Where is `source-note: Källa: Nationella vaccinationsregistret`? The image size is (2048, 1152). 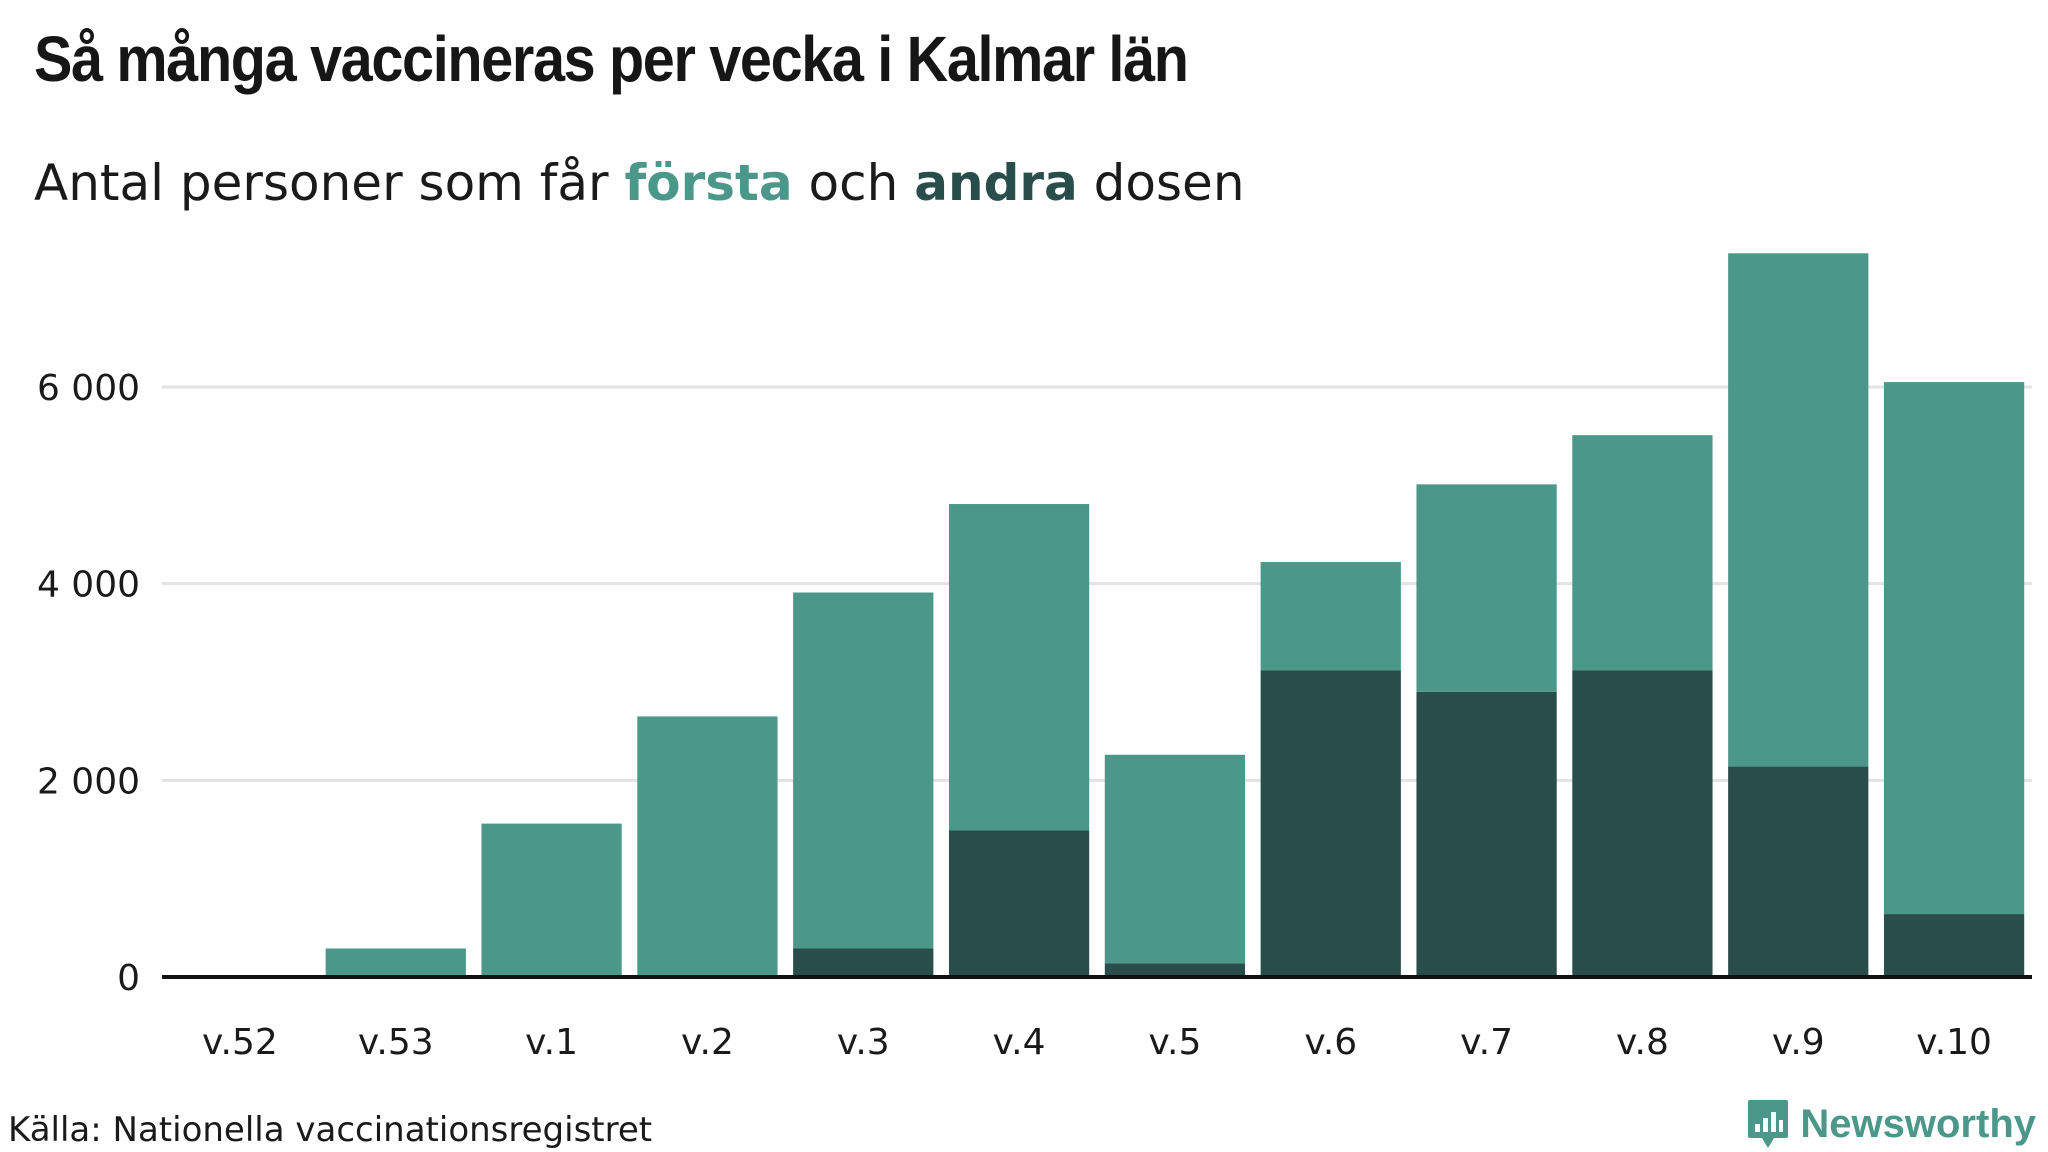 source-note: Källa: Nationella vaccinationsregistret is located at coordinates (330, 1130).